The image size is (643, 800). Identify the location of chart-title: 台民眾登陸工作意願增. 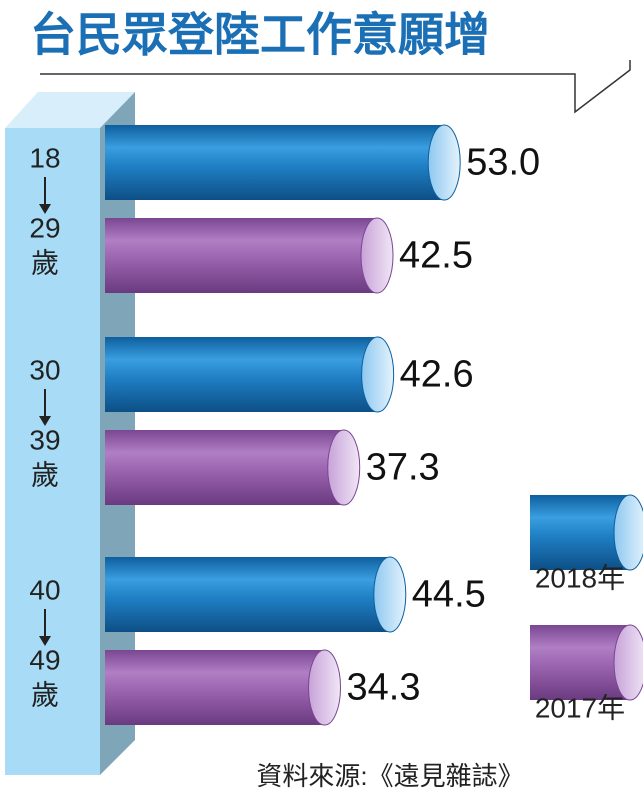
(260, 35).